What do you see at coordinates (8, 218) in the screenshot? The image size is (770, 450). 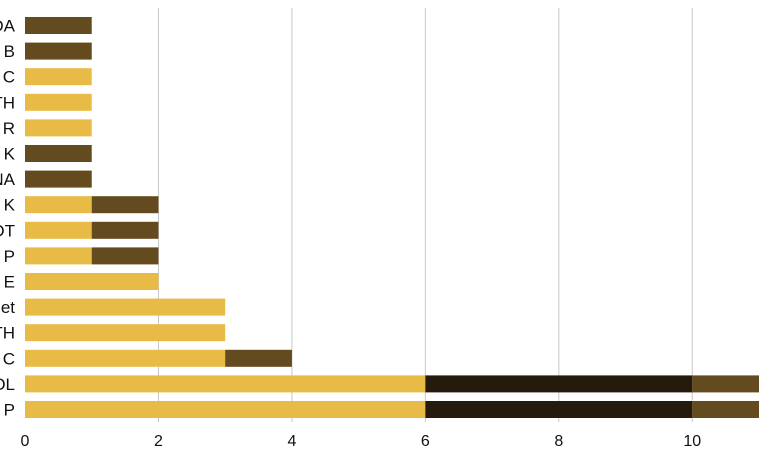 I see `category-labels: DABCTHRKNAKOTPEetTHCOLP` at bounding box center [8, 218].